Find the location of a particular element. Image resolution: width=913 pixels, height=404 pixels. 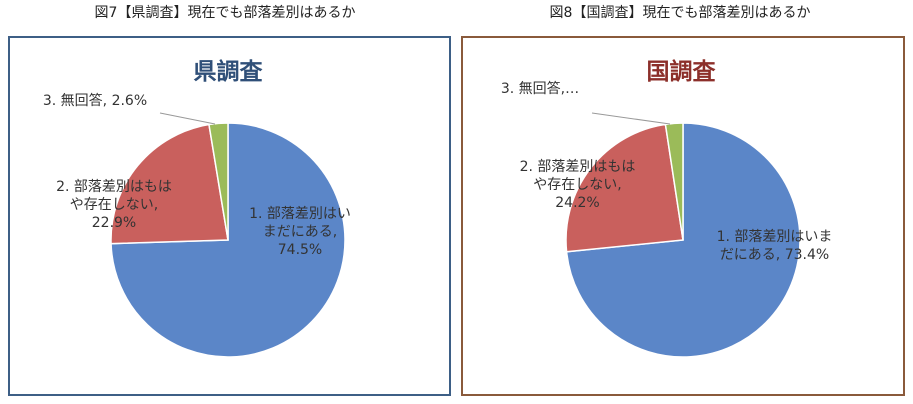

figure-caption: 図8【国調査】現在でも部落差別はあるか is located at coordinates (680, 13).